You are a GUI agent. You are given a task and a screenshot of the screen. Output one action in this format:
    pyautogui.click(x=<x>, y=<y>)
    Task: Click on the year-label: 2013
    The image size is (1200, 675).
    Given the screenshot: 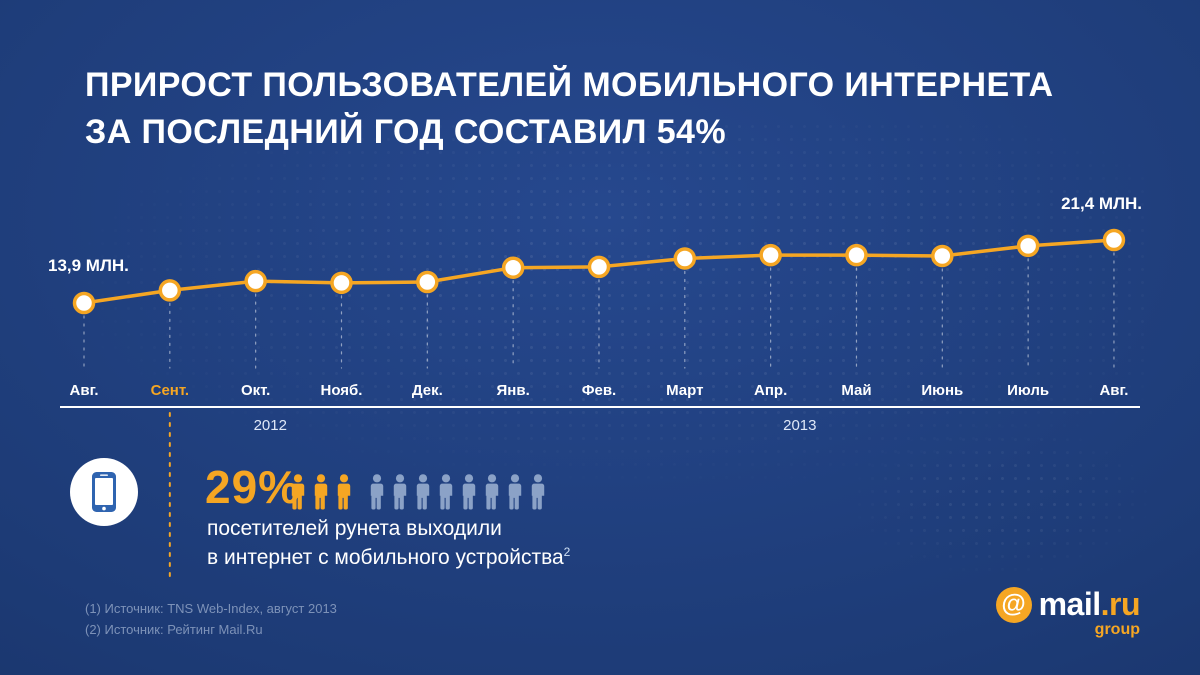 What is the action you would take?
    pyautogui.click(x=800, y=425)
    